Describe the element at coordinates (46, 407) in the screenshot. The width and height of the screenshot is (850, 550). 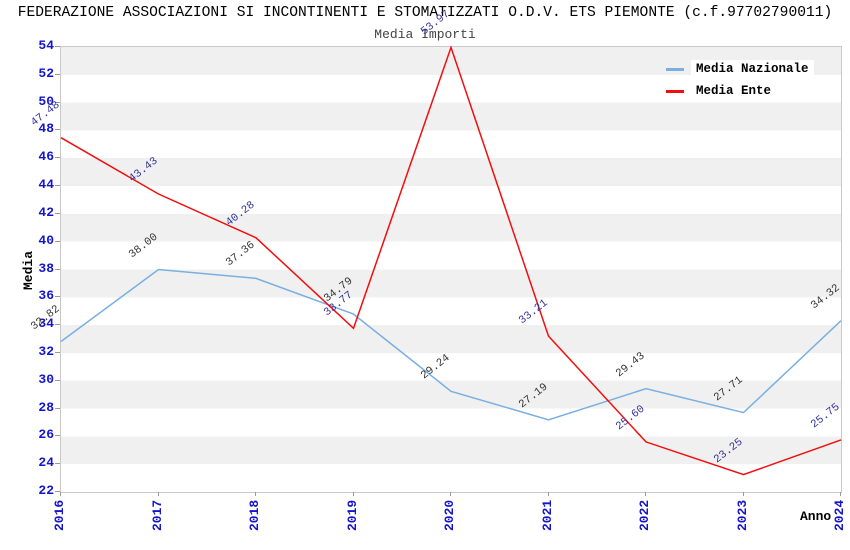
I see `y-tick-label: 28` at that location.